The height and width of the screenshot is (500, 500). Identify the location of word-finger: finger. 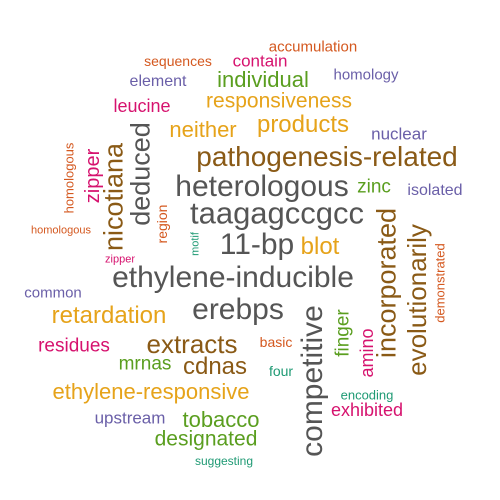
(343, 333).